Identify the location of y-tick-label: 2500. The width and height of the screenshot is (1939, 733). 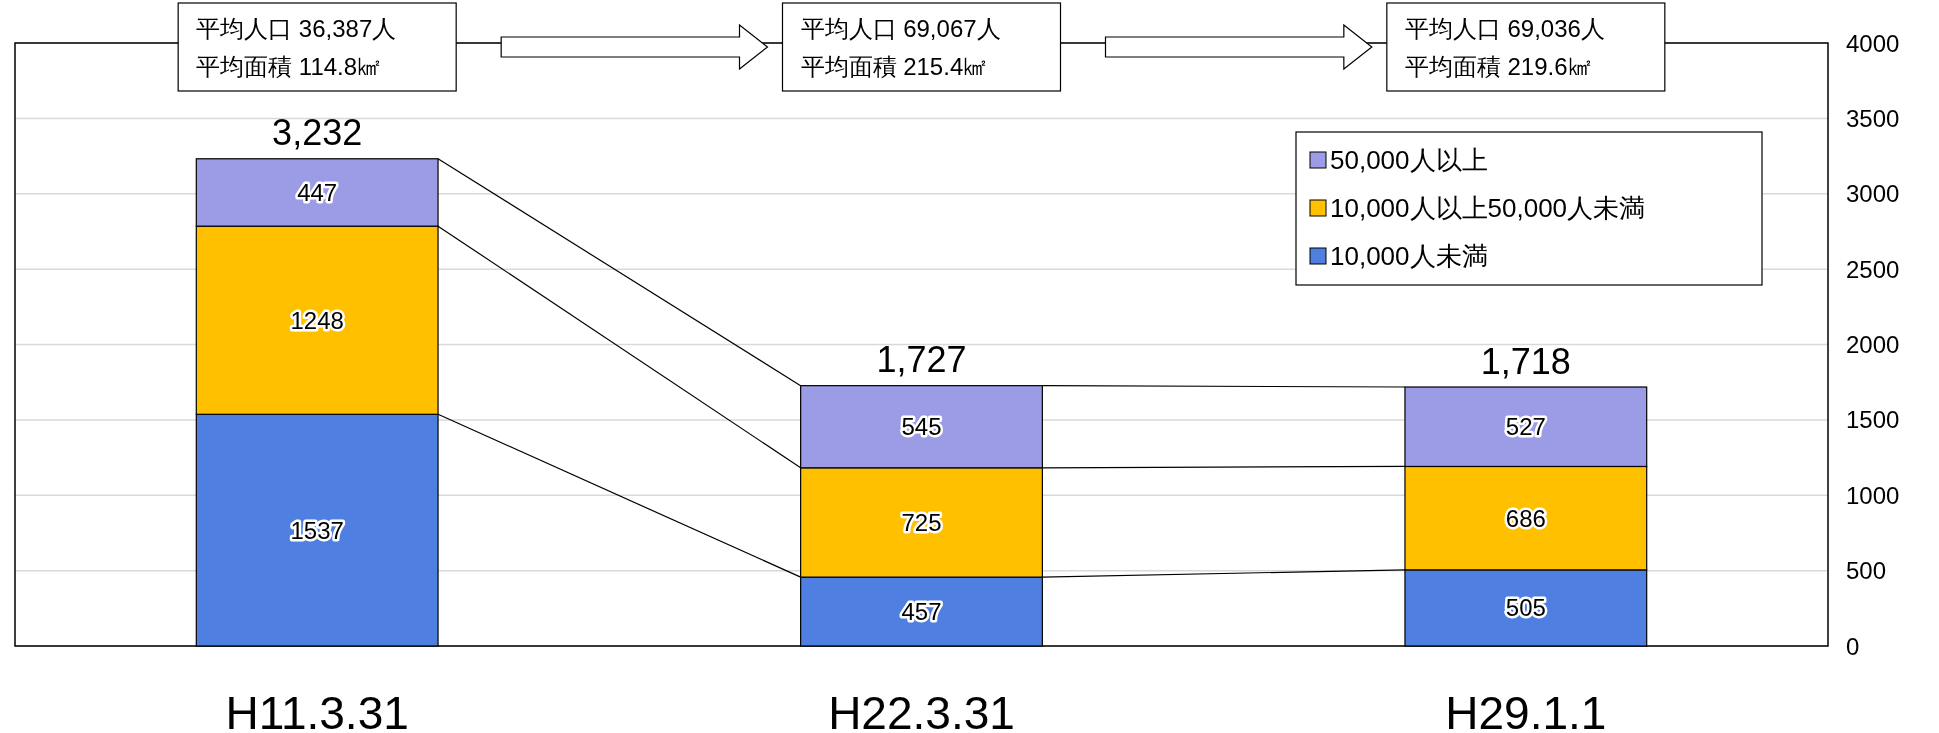
(1873, 269).